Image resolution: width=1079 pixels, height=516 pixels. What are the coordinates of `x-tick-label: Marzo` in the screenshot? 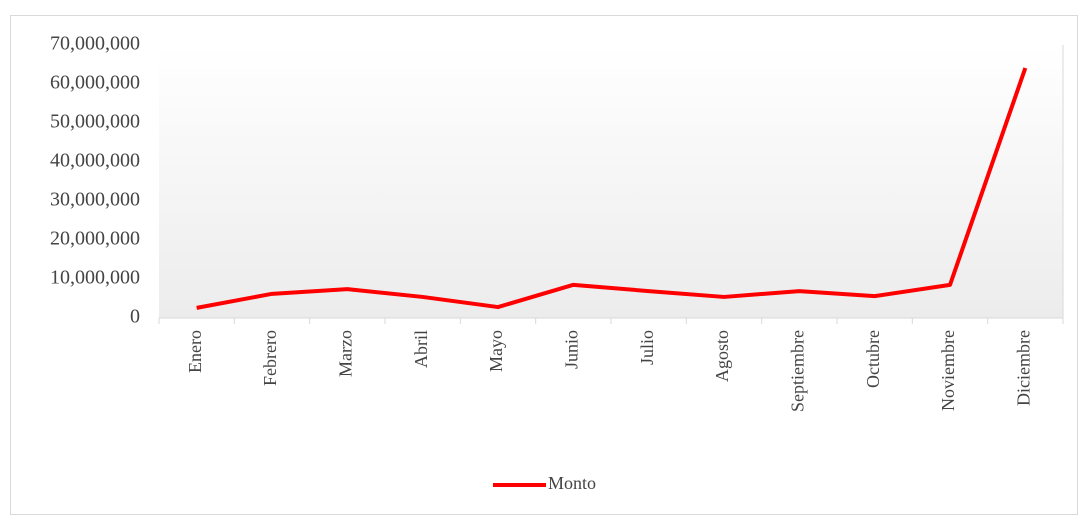 It's located at (345, 353).